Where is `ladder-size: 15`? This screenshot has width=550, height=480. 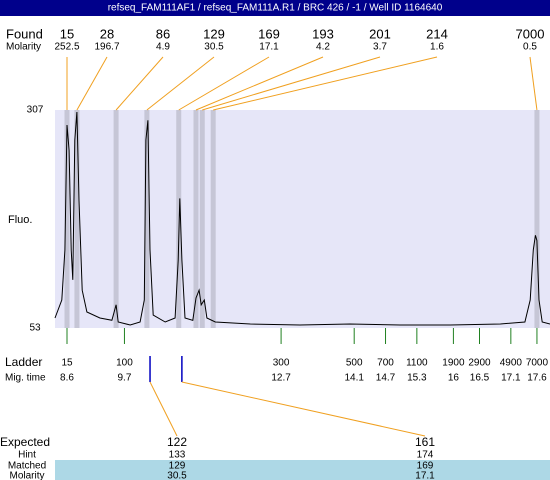 ladder-size: 15 is located at coordinates (67, 363).